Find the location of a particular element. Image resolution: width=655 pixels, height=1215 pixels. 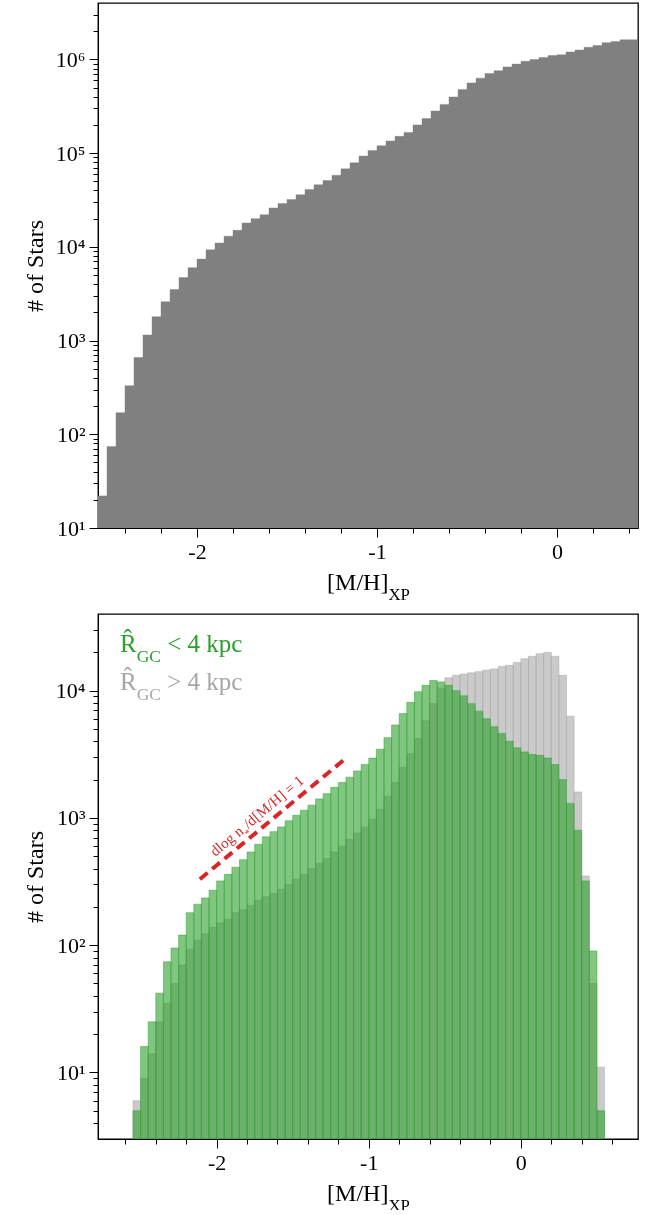

y-tick-label: 10⁵ is located at coordinates (70, 153).